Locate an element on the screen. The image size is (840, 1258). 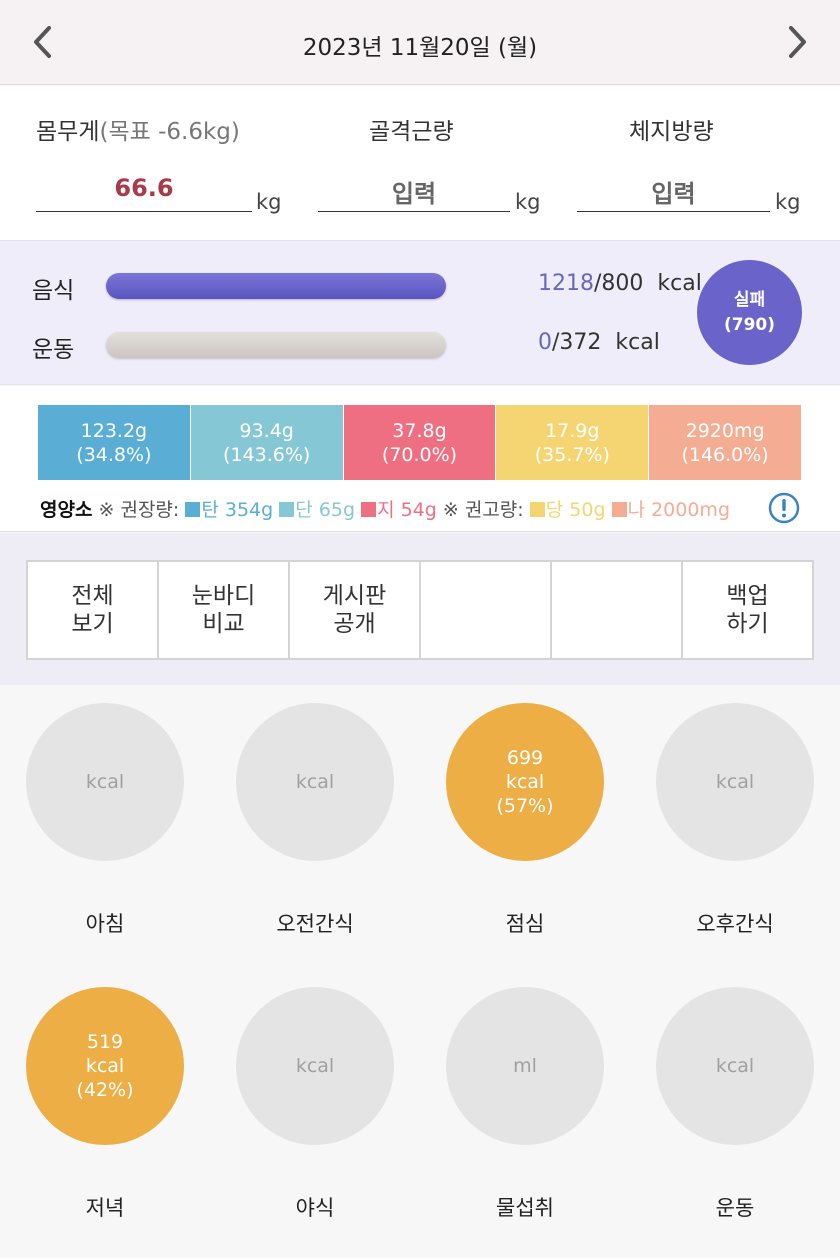
meal-circle: 699 kcal (57%) is located at coordinates (525, 782).